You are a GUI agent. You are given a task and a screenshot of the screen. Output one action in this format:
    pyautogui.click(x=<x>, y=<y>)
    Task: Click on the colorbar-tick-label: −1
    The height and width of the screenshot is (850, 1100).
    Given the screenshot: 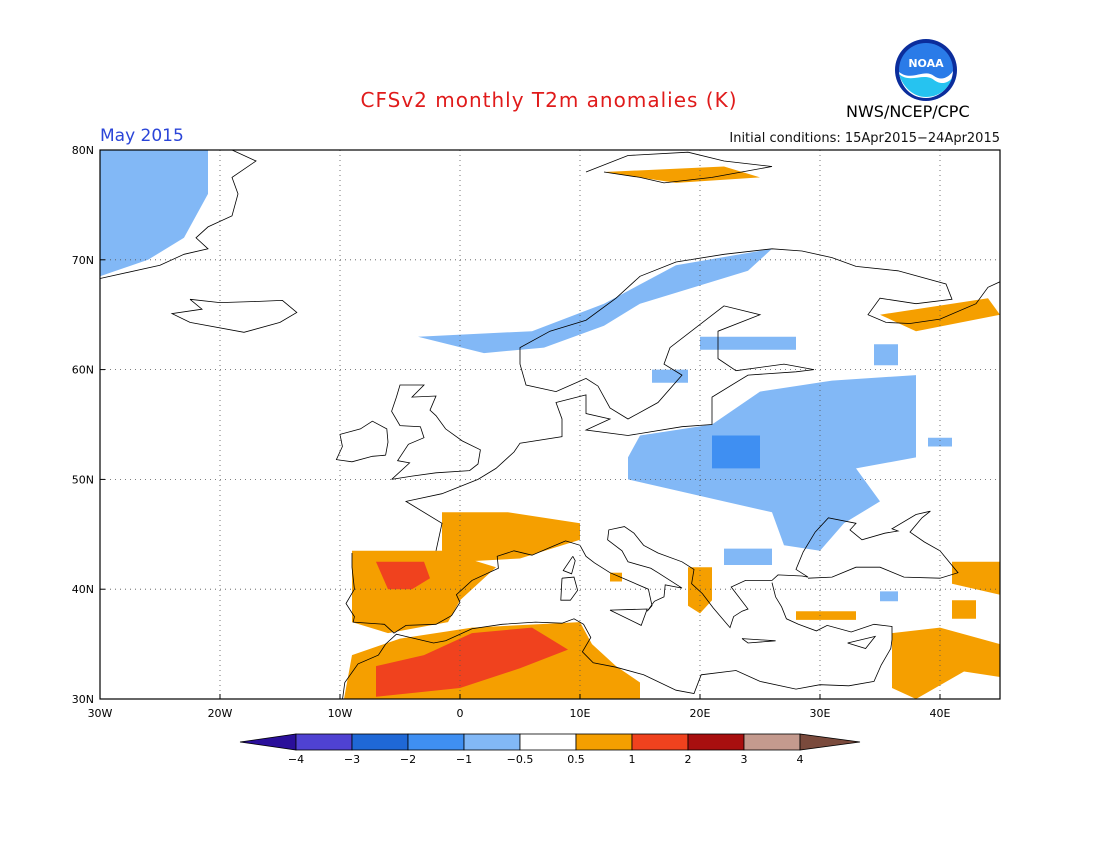 What is the action you would take?
    pyautogui.click(x=464, y=759)
    